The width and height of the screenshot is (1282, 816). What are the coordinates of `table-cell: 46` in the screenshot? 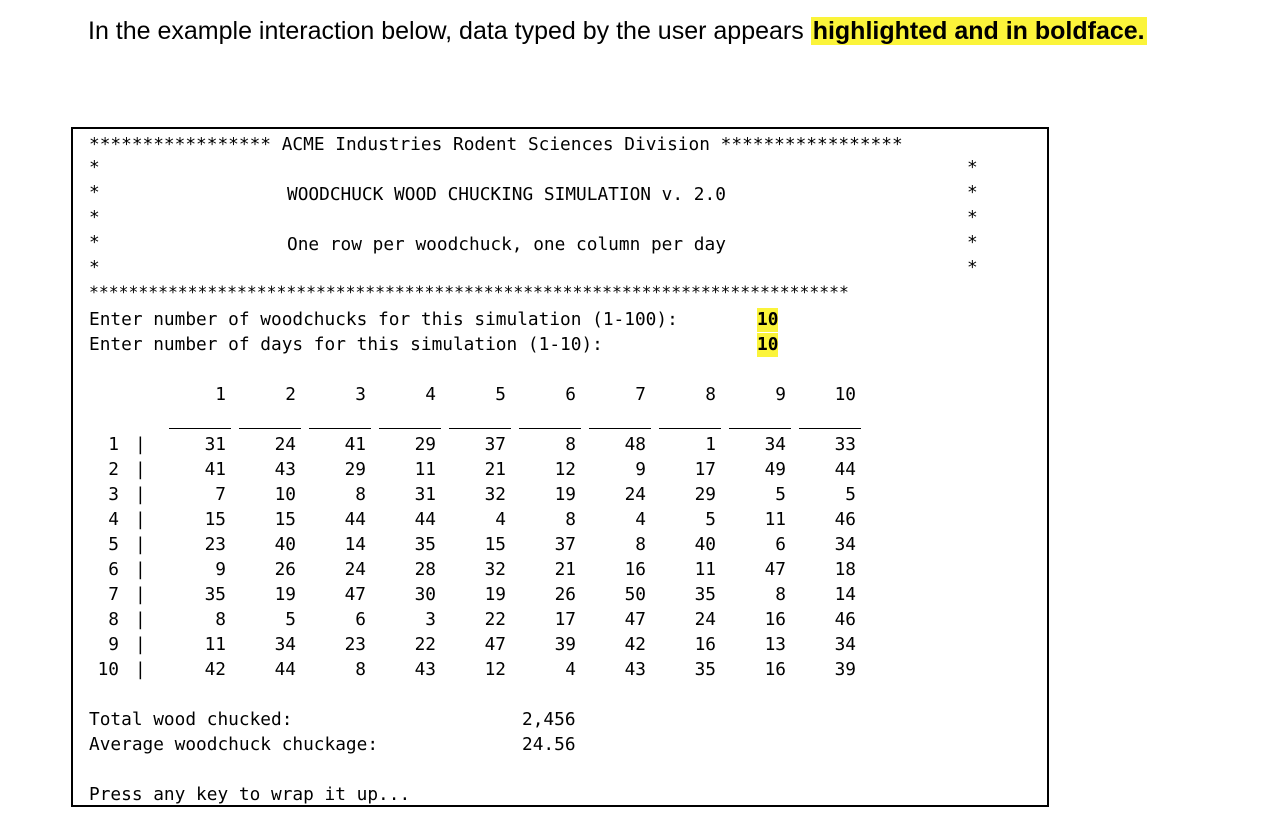 It's located at (845, 619).